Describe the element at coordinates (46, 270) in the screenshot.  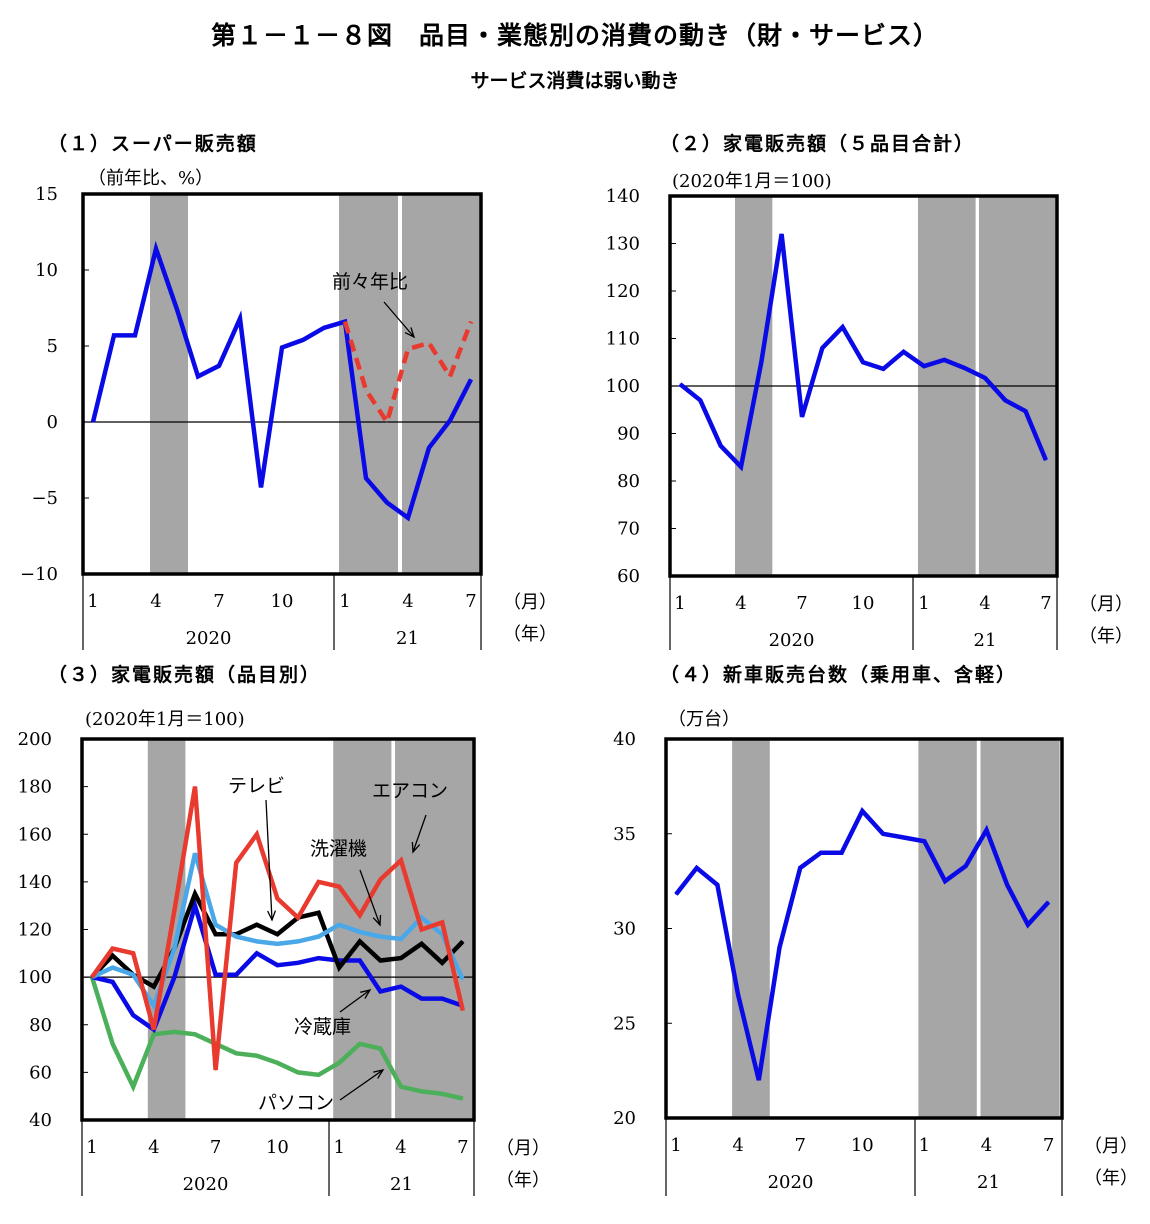
I see `y-tick-label: 10` at that location.